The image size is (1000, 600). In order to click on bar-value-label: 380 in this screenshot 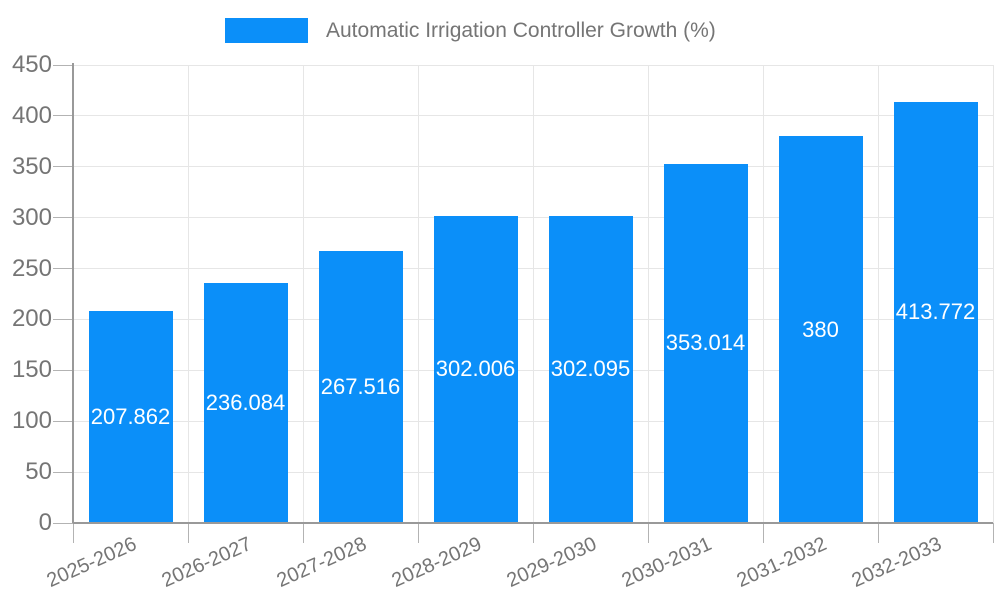, I will do `click(820, 329)`.